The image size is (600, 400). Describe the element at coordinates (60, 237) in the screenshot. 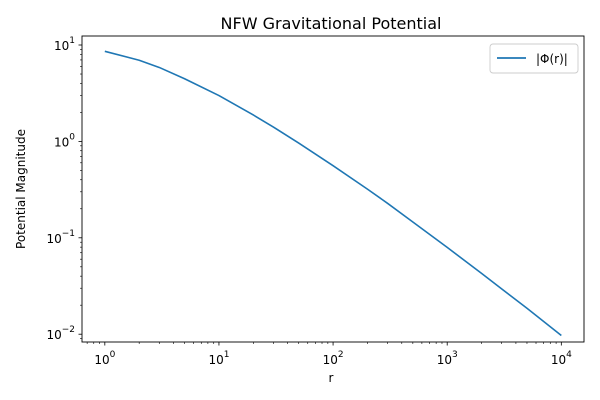

I see `y-tick-label: 10⁻¹` at that location.